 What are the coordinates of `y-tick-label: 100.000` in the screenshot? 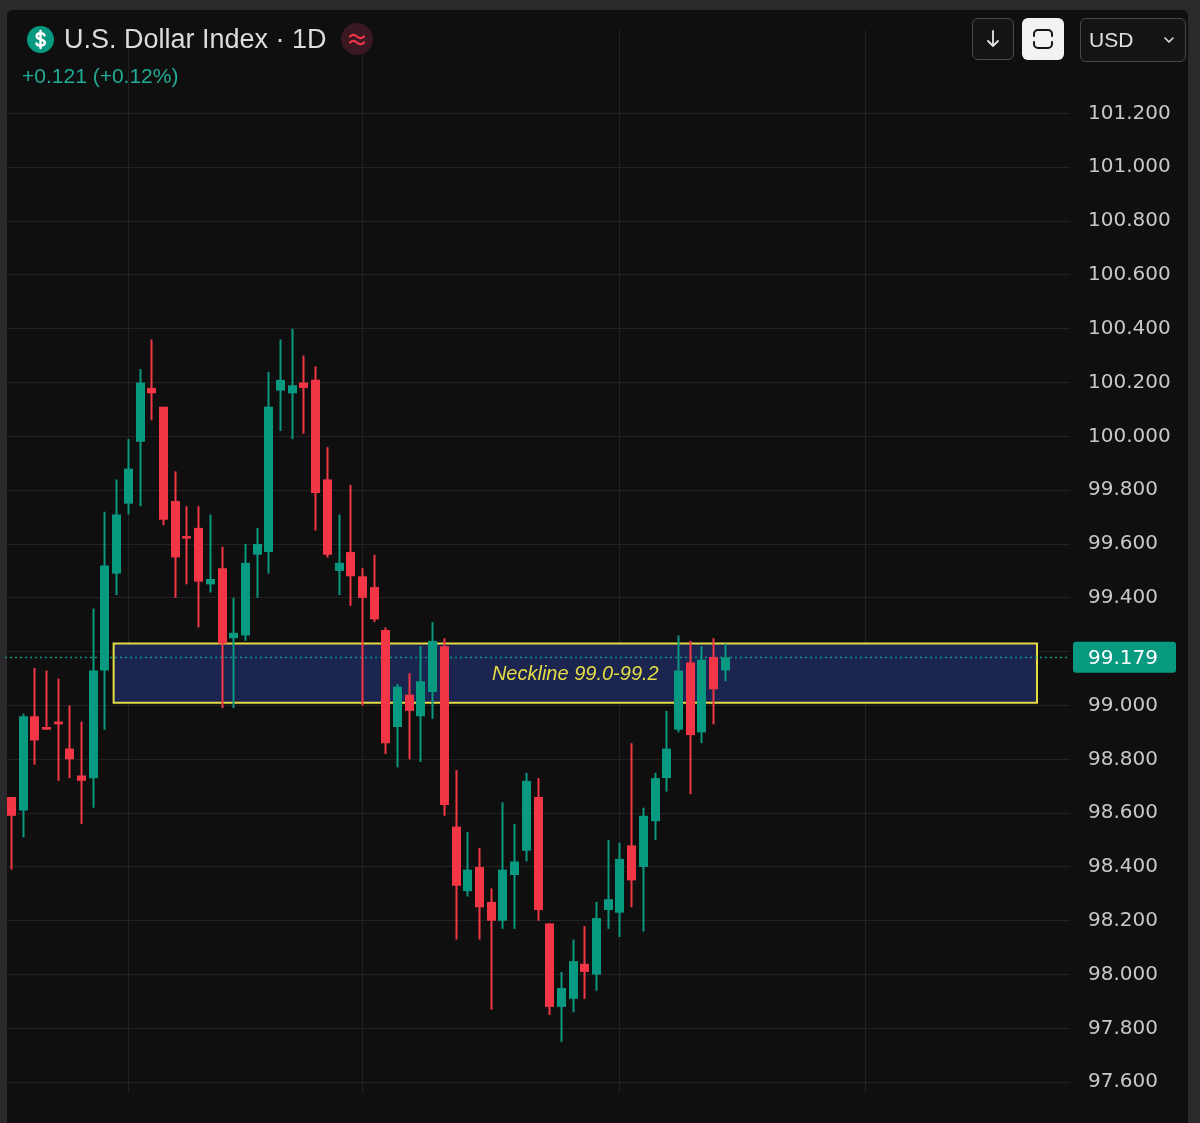 It's located at (1129, 434).